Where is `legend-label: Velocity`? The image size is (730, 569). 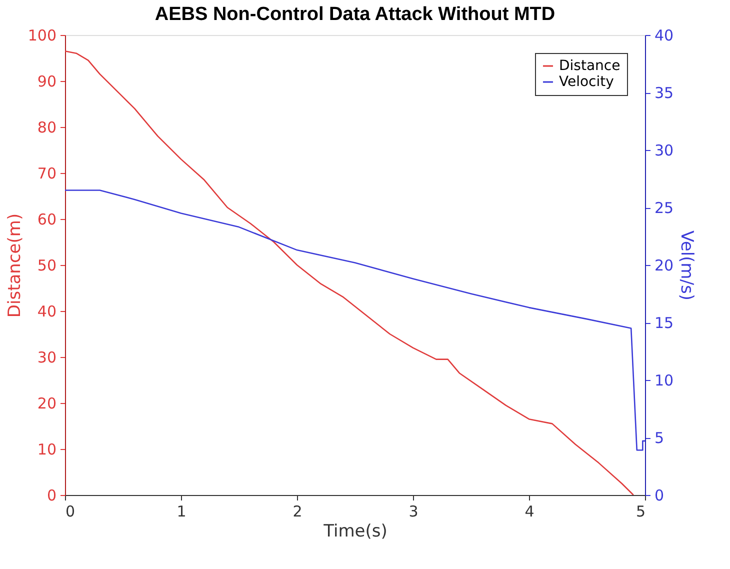
legend-label: Velocity is located at coordinates (586, 82).